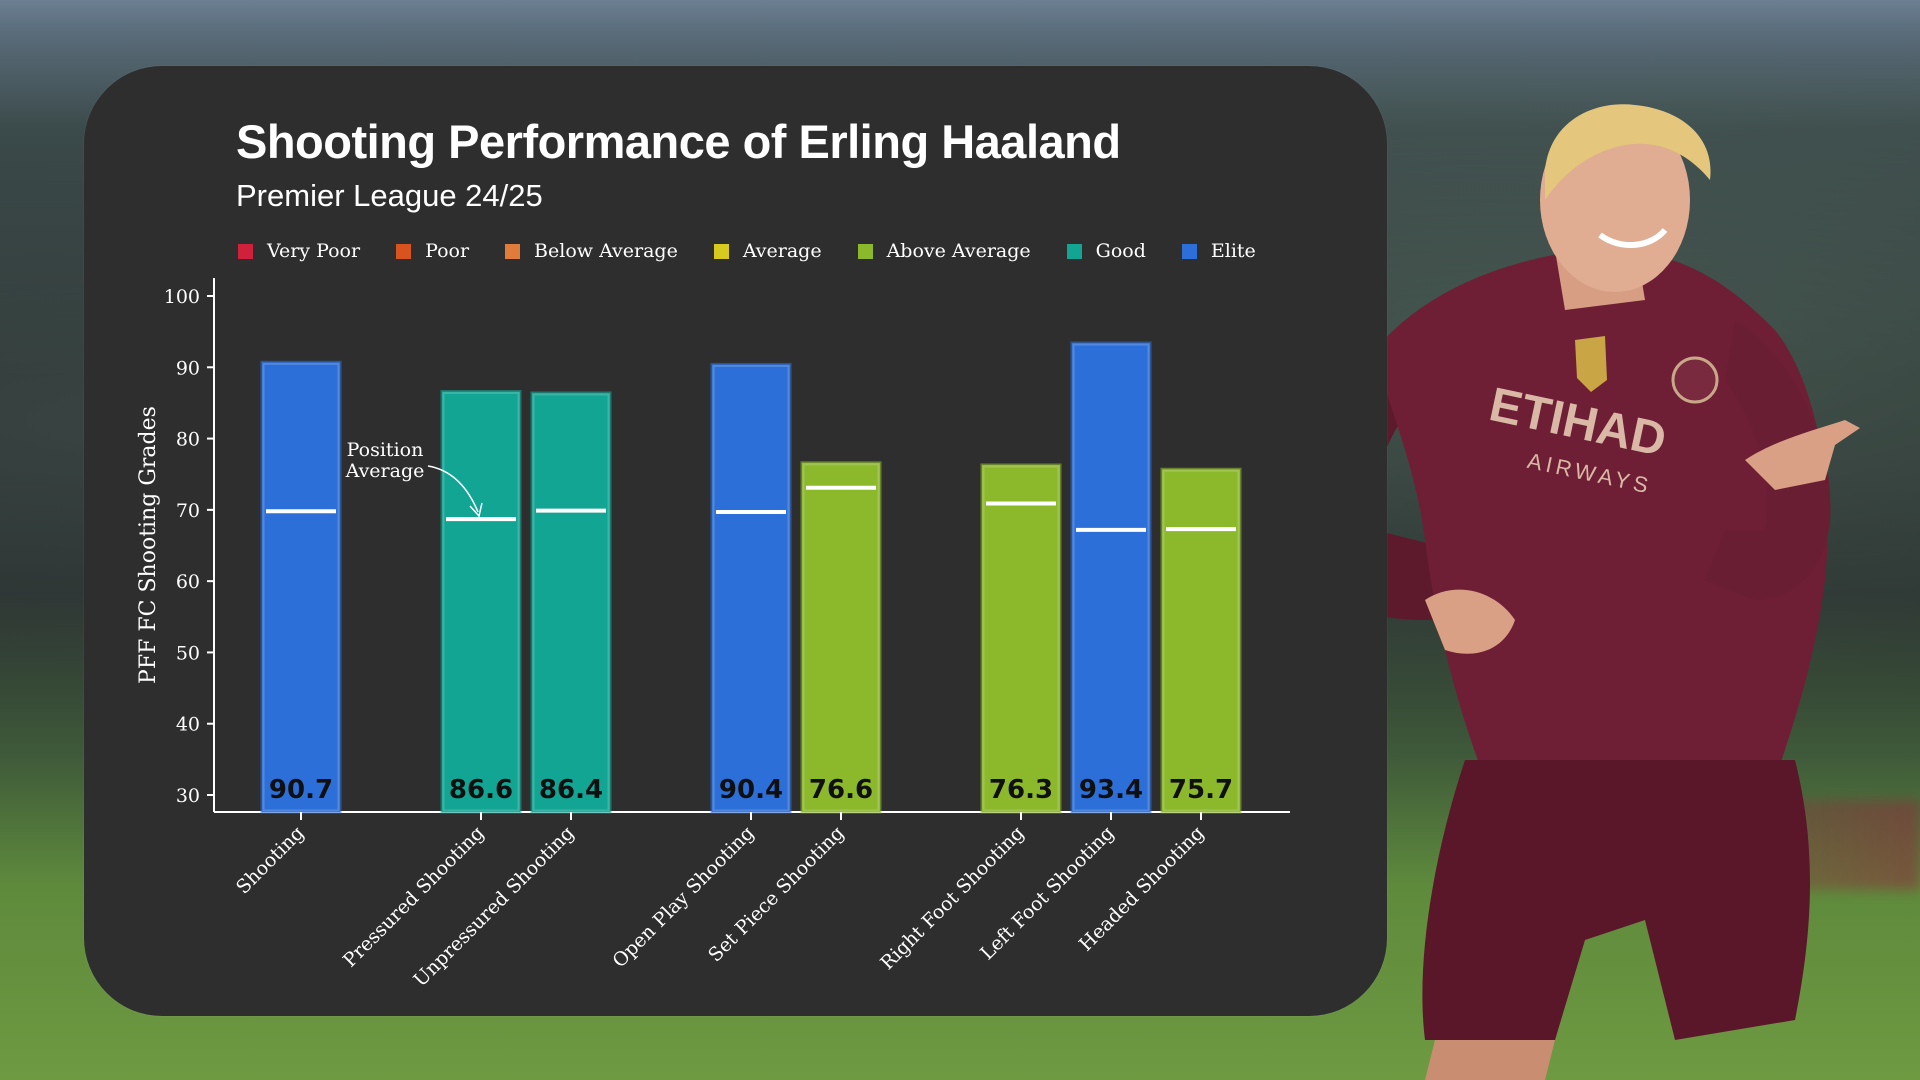  What do you see at coordinates (481, 790) in the screenshot?
I see `bar-value-label: 86.6` at bounding box center [481, 790].